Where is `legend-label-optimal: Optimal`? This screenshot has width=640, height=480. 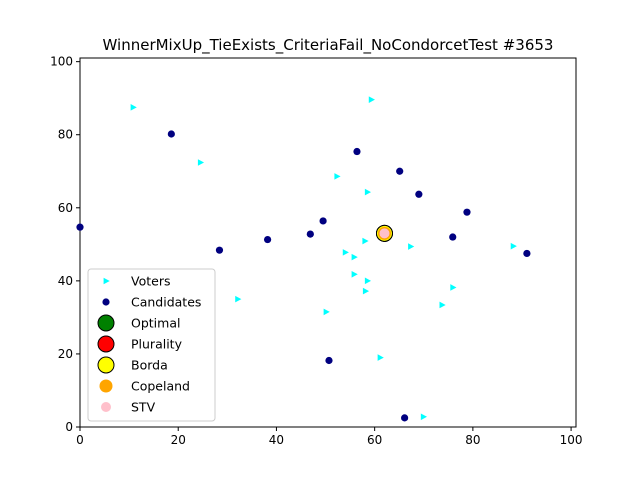 legend-label-optimal: Optimal is located at coordinates (155, 323).